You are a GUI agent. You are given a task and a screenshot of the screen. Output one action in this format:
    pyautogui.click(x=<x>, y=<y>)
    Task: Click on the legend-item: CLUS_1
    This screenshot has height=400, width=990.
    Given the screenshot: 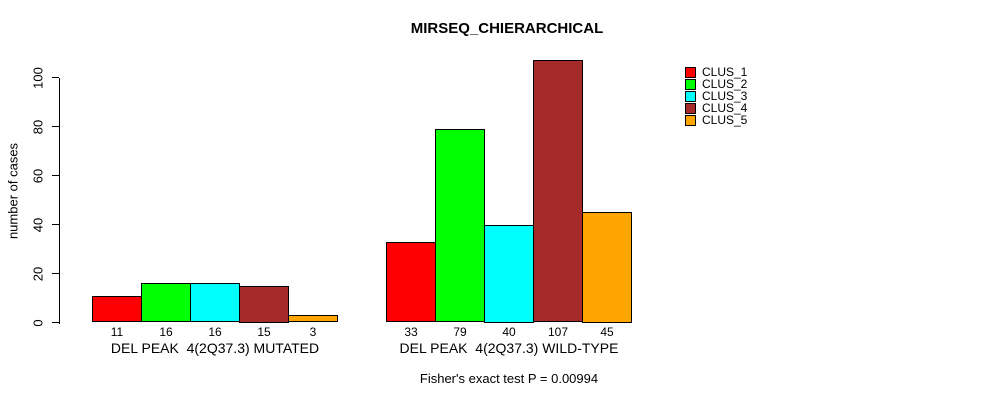 What is the action you would take?
    pyautogui.click(x=716, y=72)
    